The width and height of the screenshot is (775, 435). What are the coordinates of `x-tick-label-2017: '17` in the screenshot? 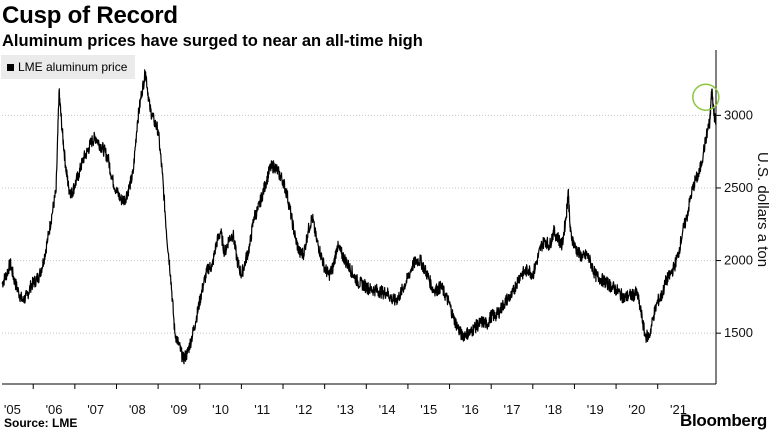 It's located at (512, 409).